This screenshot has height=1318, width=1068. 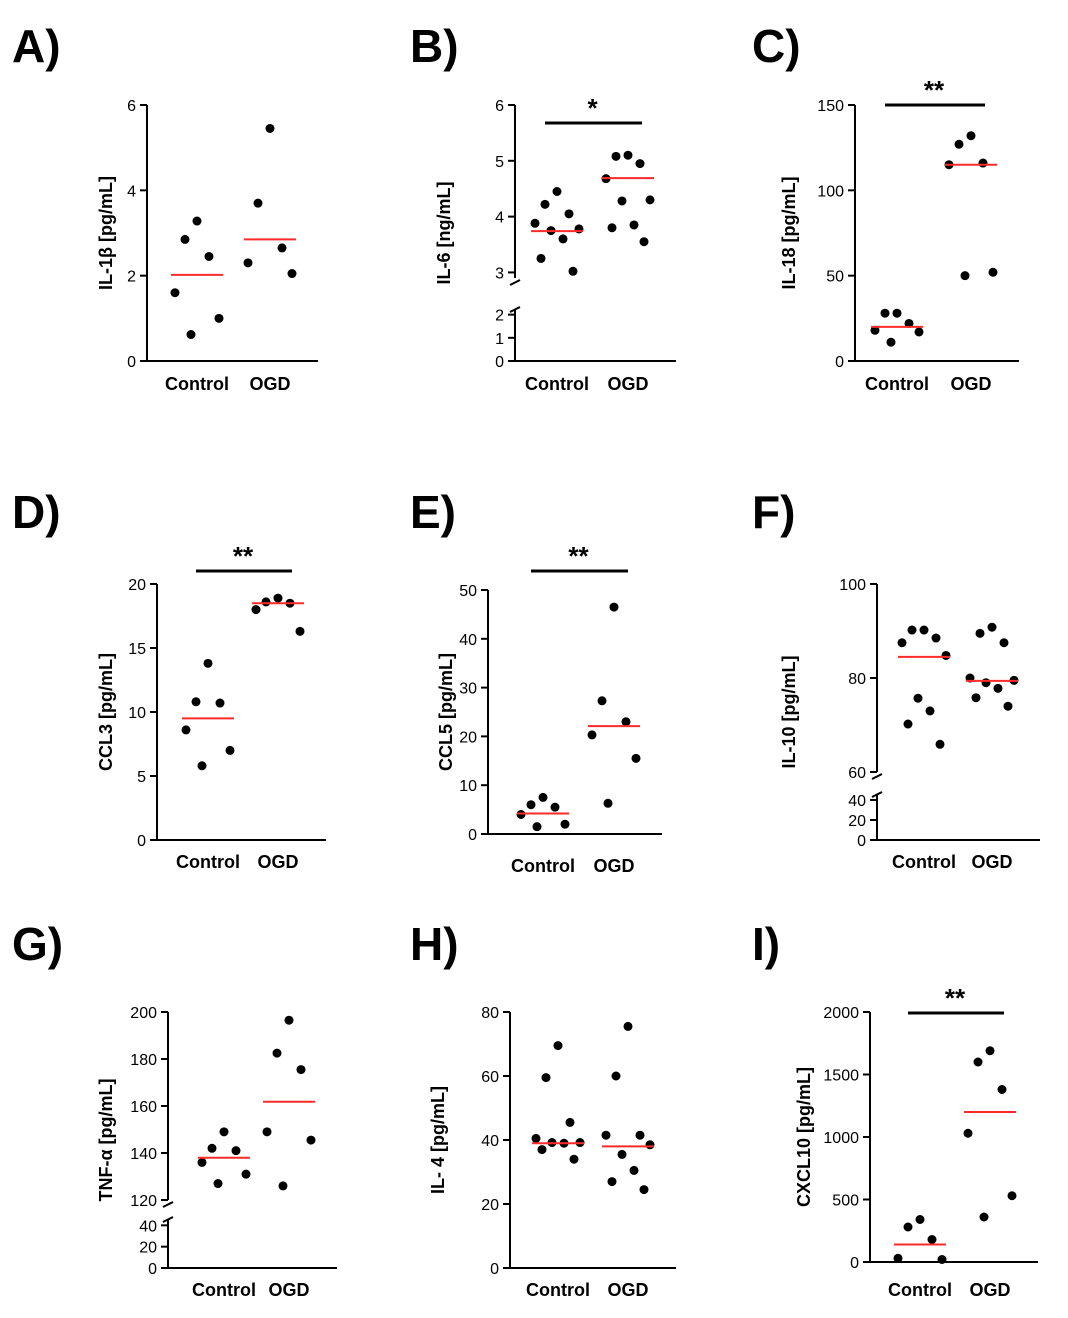 I want to click on panel-5-tick-label-2: 20, so click(x=468, y=737).